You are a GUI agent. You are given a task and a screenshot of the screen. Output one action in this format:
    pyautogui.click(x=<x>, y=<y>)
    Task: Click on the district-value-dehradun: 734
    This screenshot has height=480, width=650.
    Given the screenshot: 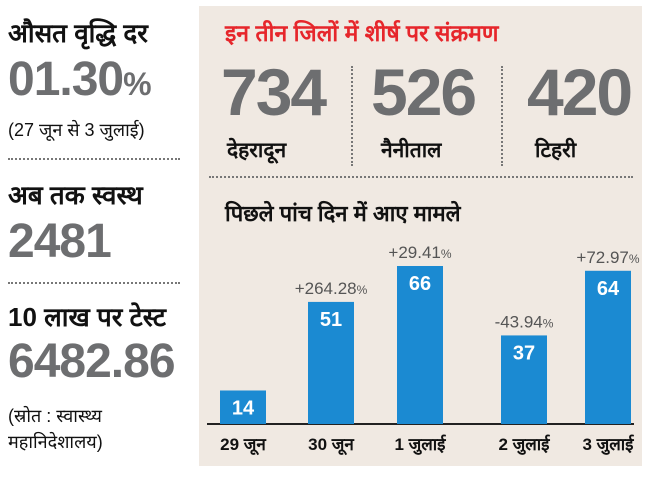 What is the action you would take?
    pyautogui.click(x=274, y=92)
    